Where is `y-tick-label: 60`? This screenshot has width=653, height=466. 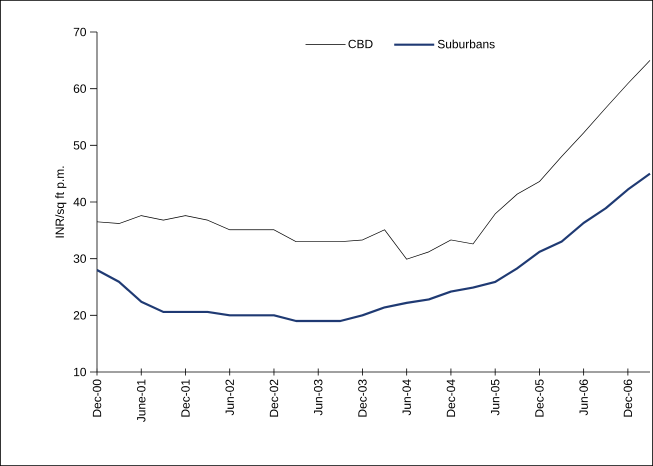 y-tick-label: 60 is located at coordinates (80, 88).